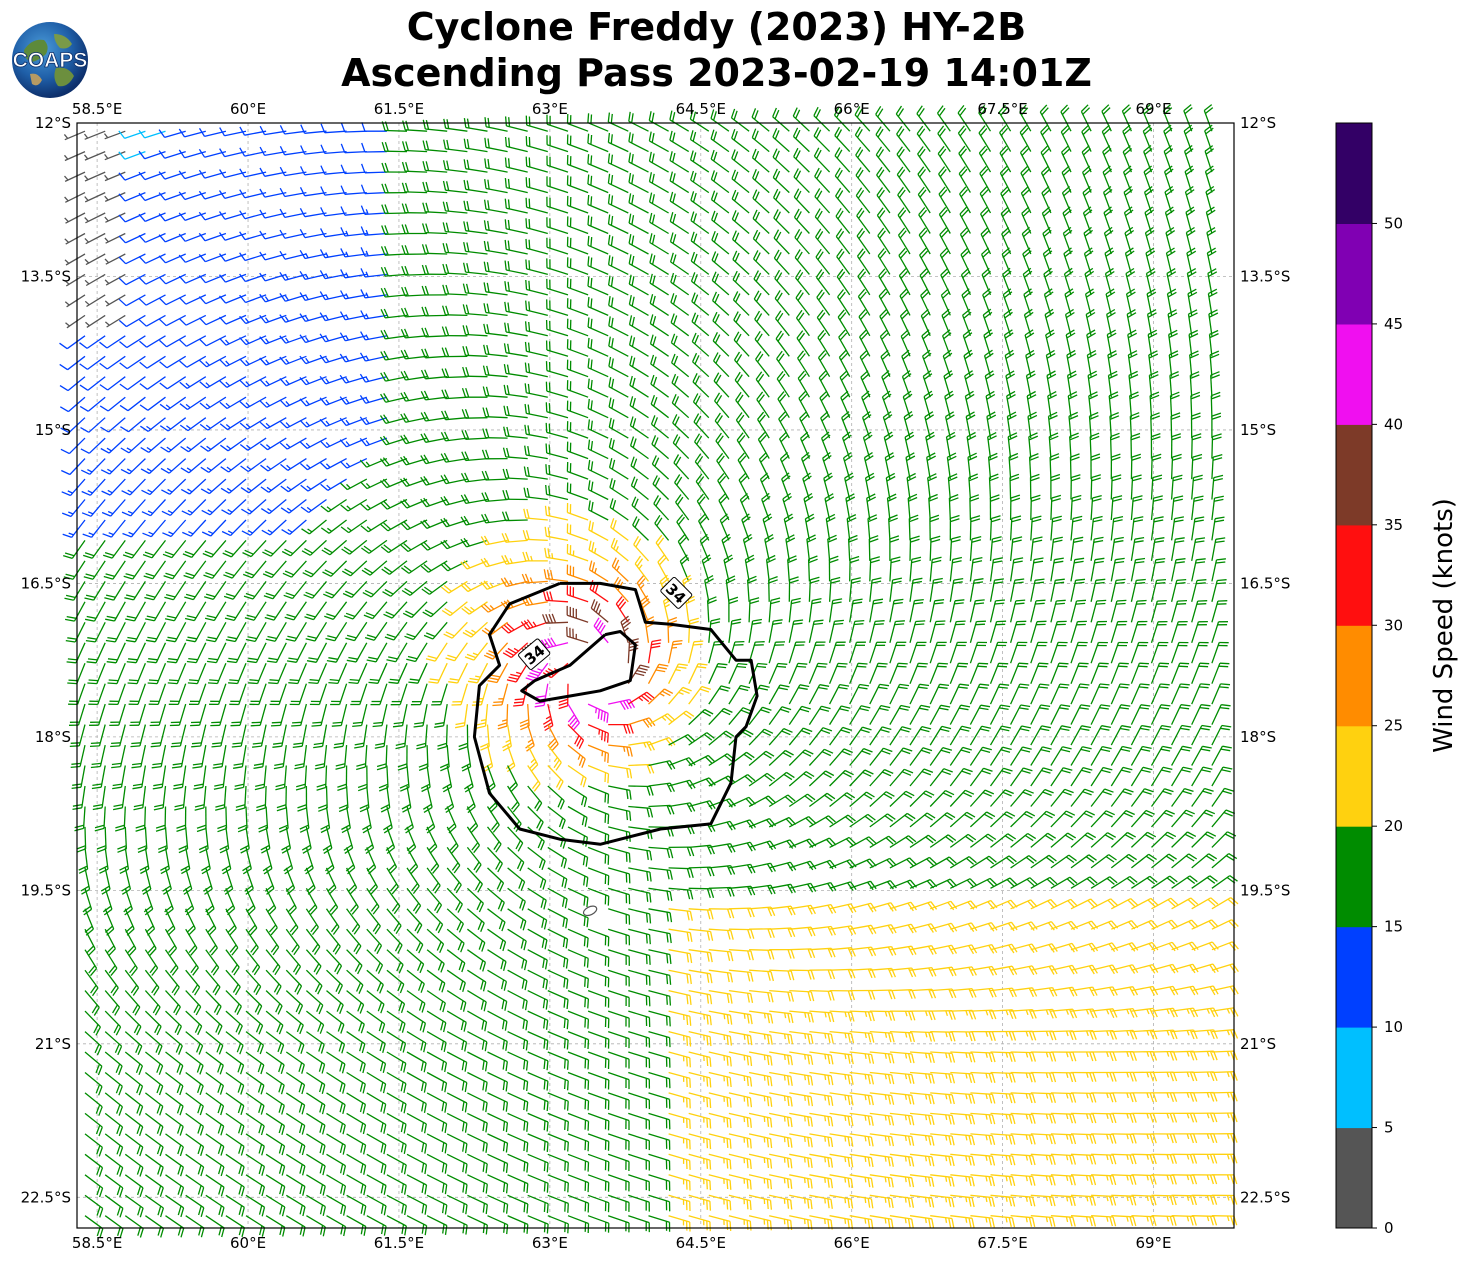 This screenshot has width=1472, height=1264. What do you see at coordinates (97, 1243) in the screenshot?
I see `x-tick-label-bottom: 58.5°E` at bounding box center [97, 1243].